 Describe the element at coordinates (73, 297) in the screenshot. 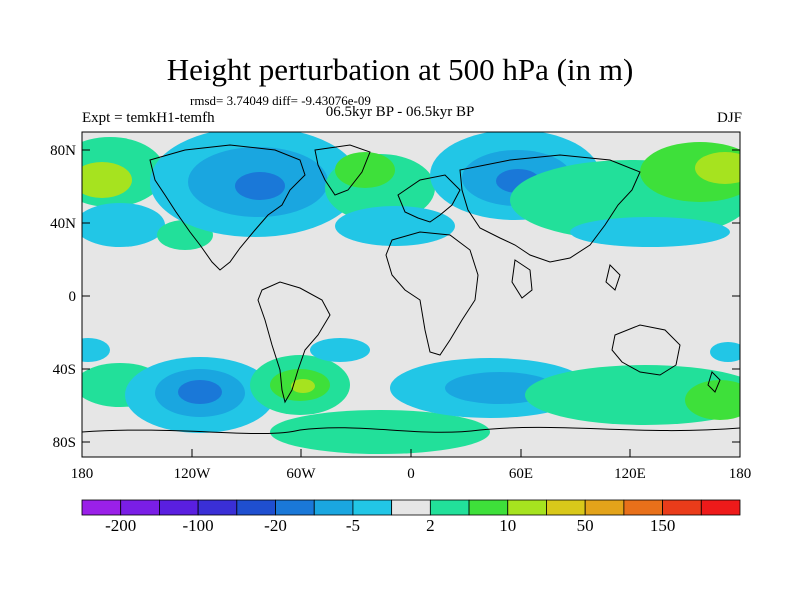

I see `lat-label-0: 0` at that location.